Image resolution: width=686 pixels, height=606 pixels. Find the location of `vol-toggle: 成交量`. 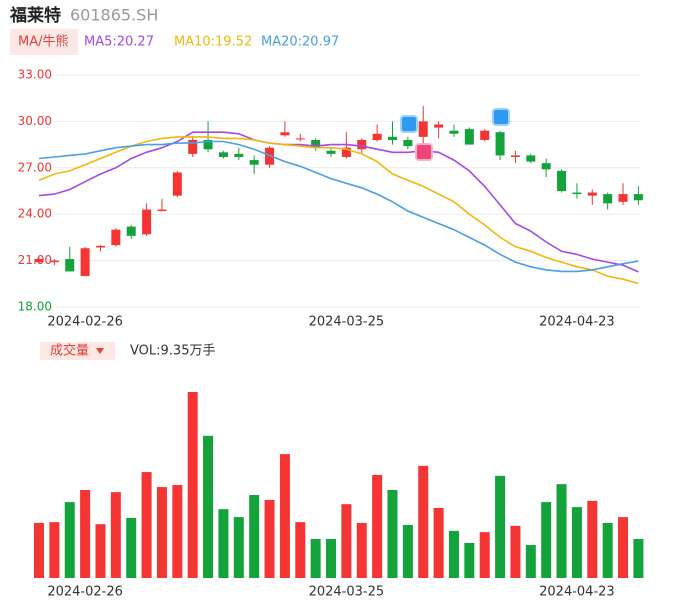

vol-toggle: 成交量 is located at coordinates (69, 351).